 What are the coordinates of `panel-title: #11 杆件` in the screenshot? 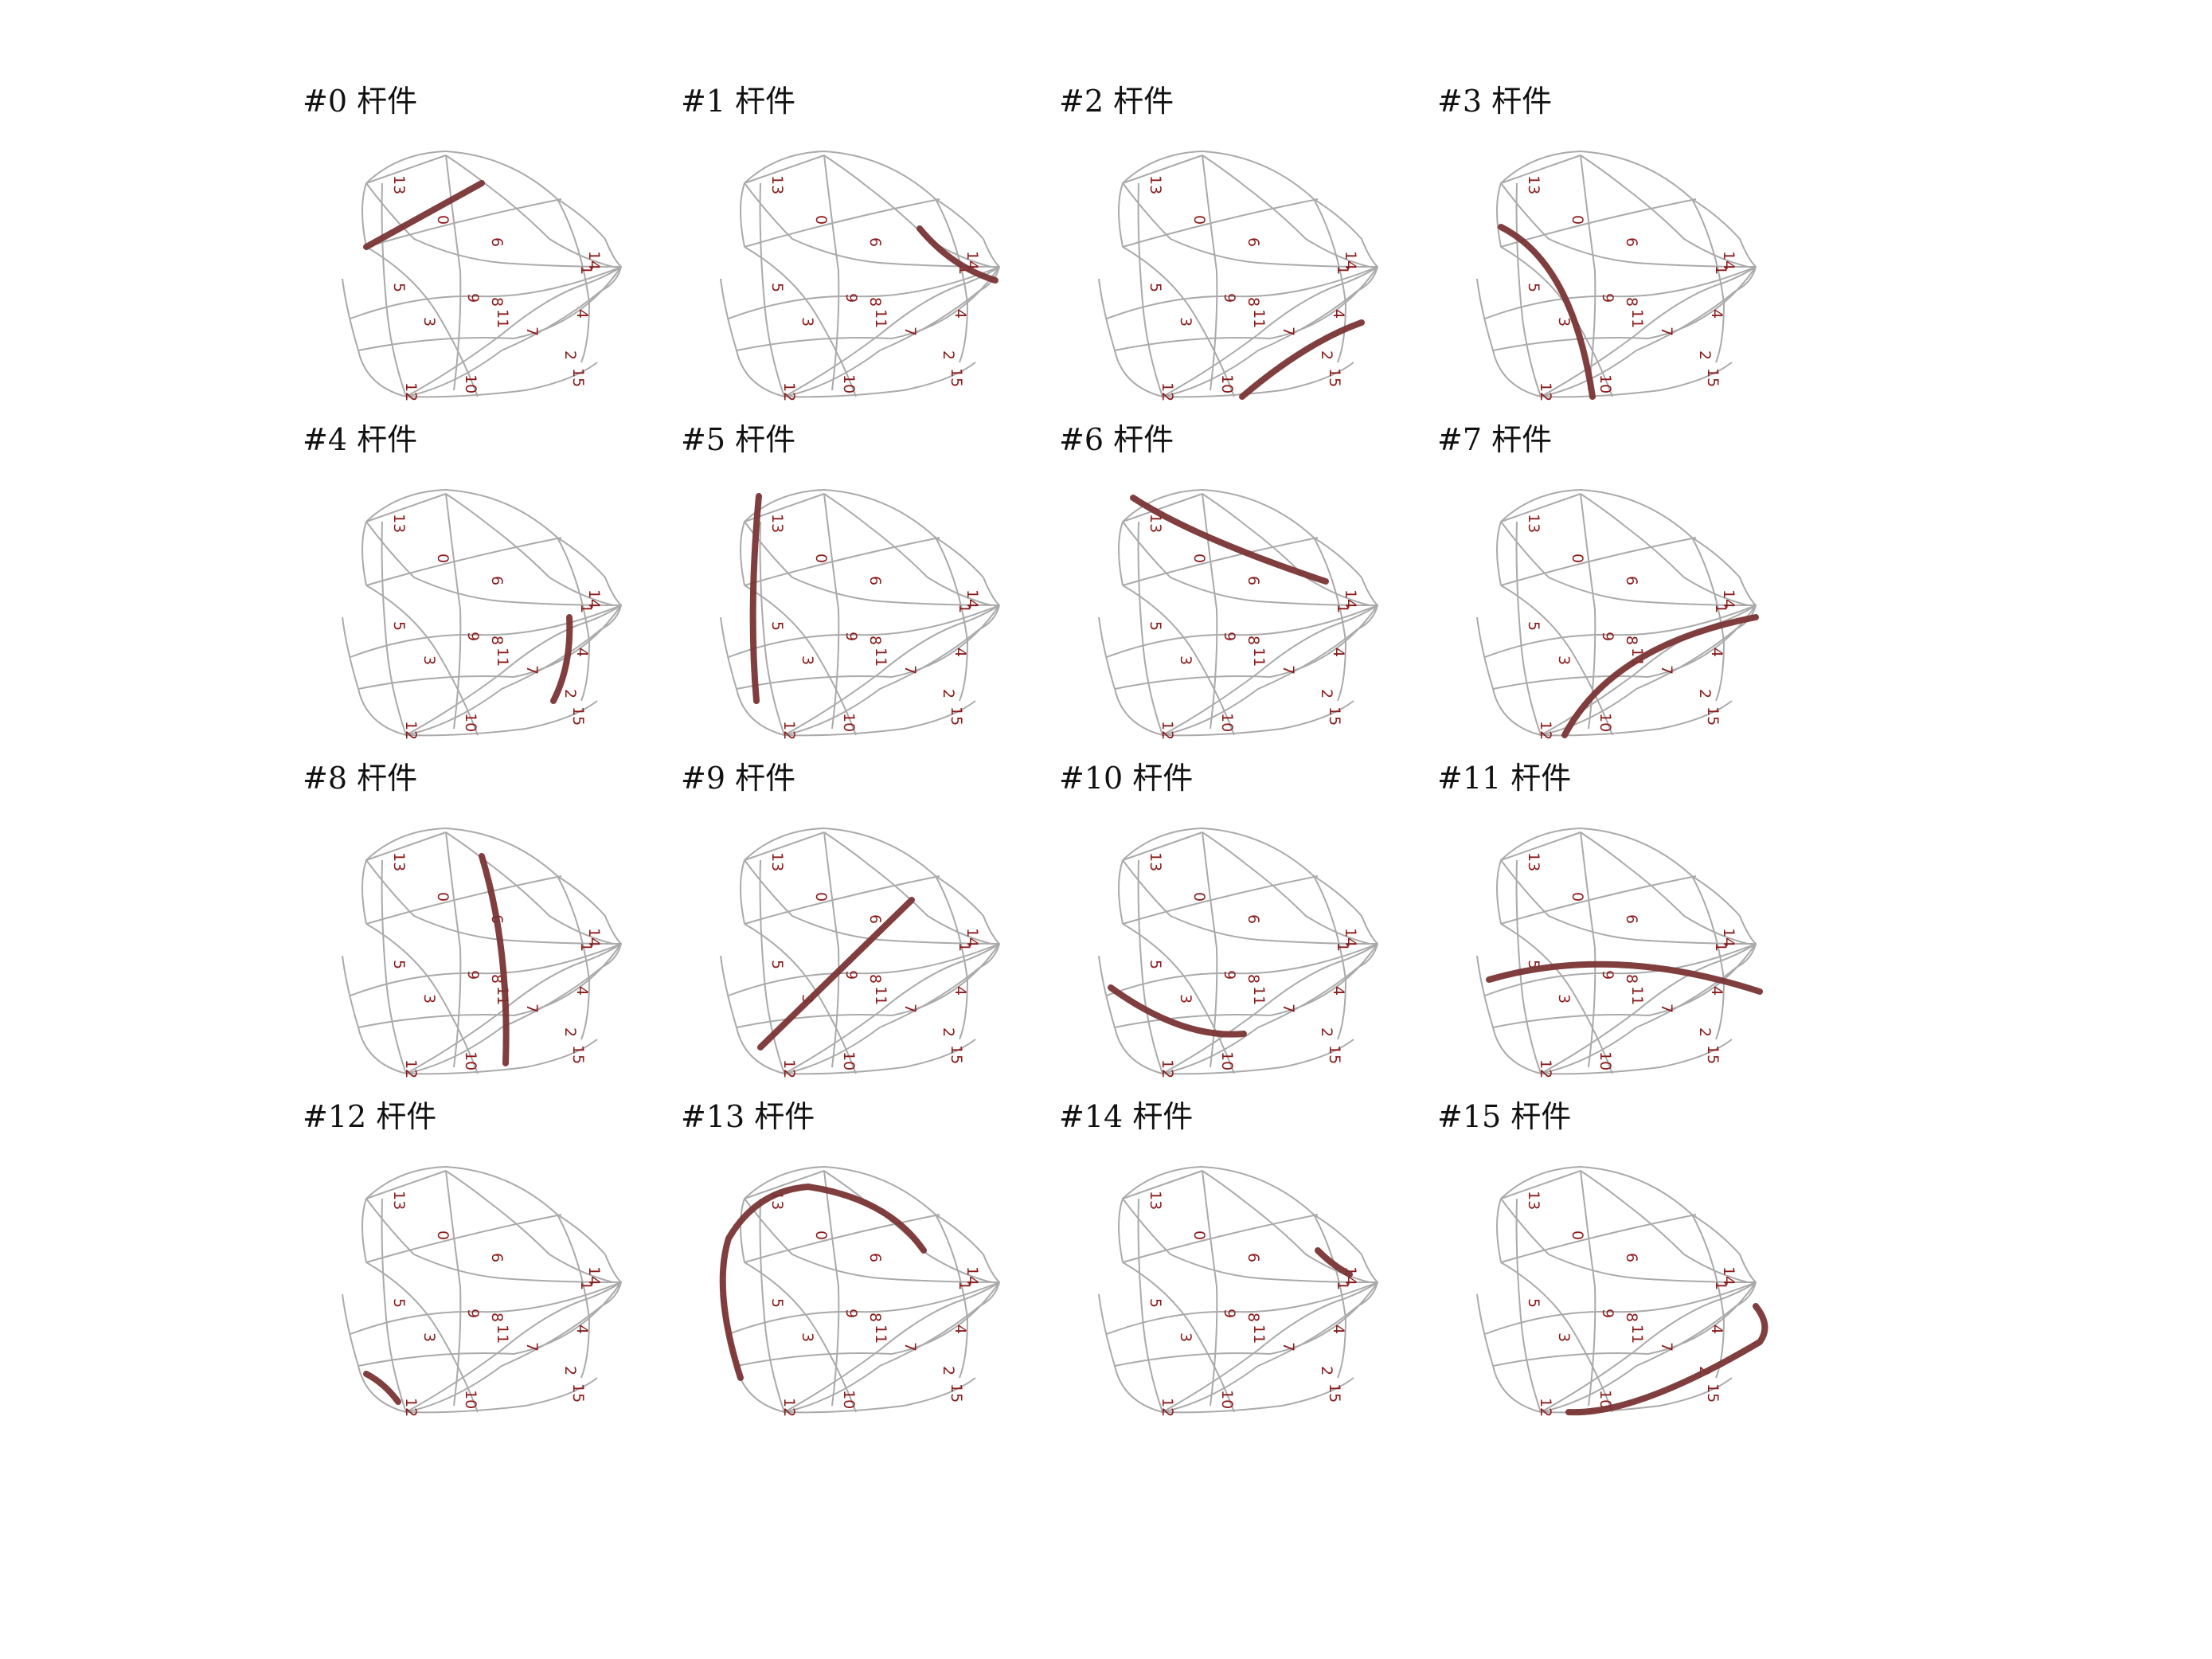 It's located at (1504, 778).